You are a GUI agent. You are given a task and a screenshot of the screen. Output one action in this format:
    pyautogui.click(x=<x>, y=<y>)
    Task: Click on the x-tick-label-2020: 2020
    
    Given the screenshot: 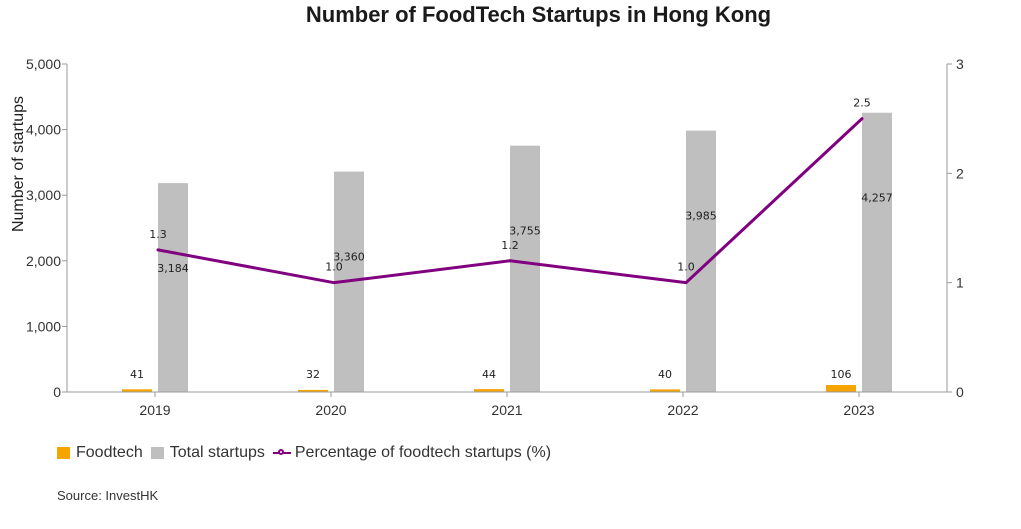 What is the action you would take?
    pyautogui.click(x=330, y=410)
    